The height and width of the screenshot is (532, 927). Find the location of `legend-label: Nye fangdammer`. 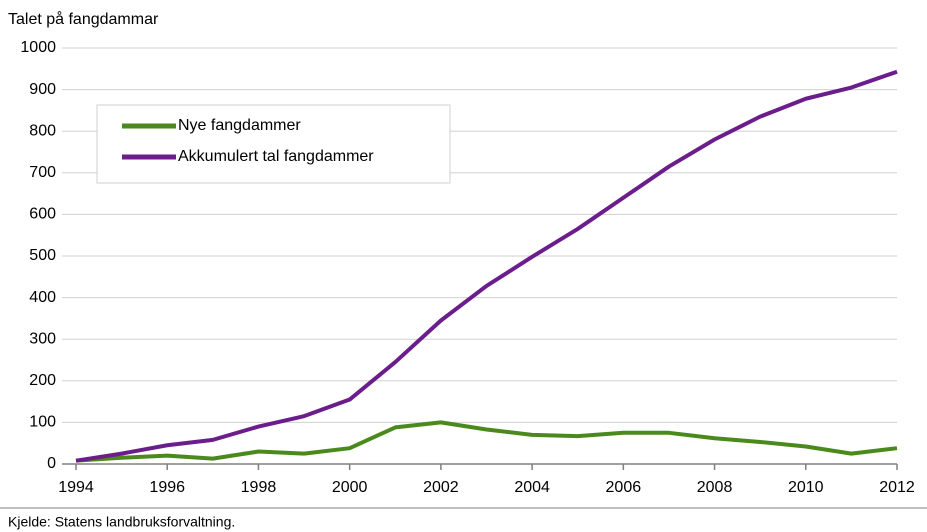

legend-label: Nye fangdammer is located at coordinates (239, 125).